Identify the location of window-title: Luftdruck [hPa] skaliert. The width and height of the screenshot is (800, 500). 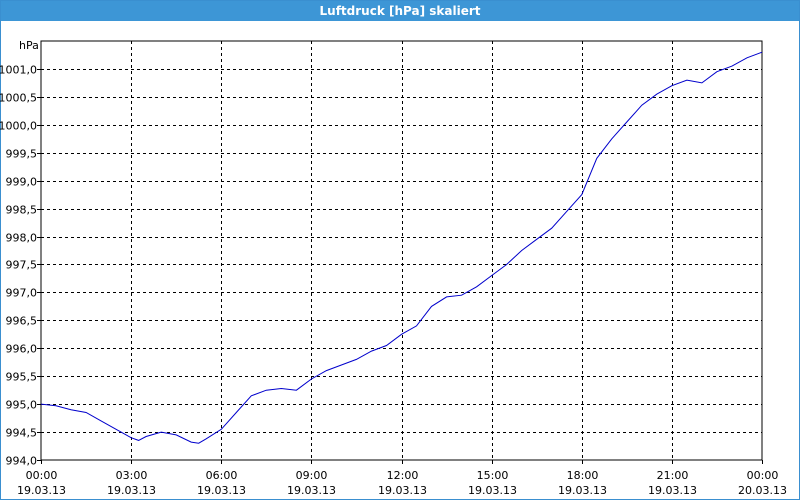
(400, 11).